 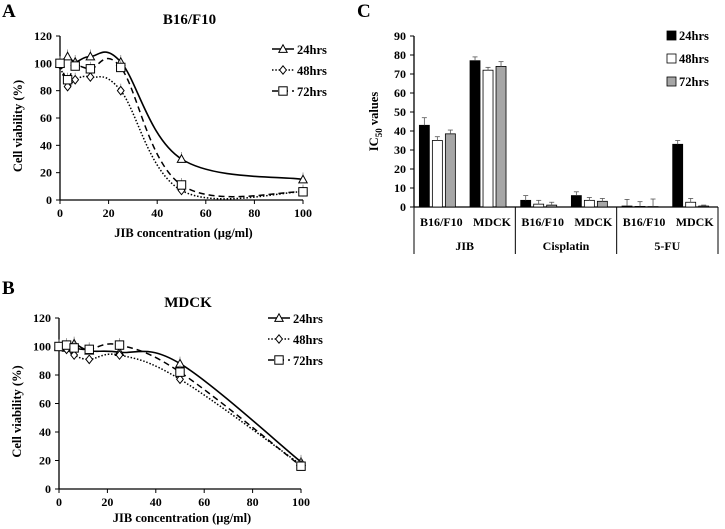 I want to click on panel-letter-a: A, so click(x=9, y=11).